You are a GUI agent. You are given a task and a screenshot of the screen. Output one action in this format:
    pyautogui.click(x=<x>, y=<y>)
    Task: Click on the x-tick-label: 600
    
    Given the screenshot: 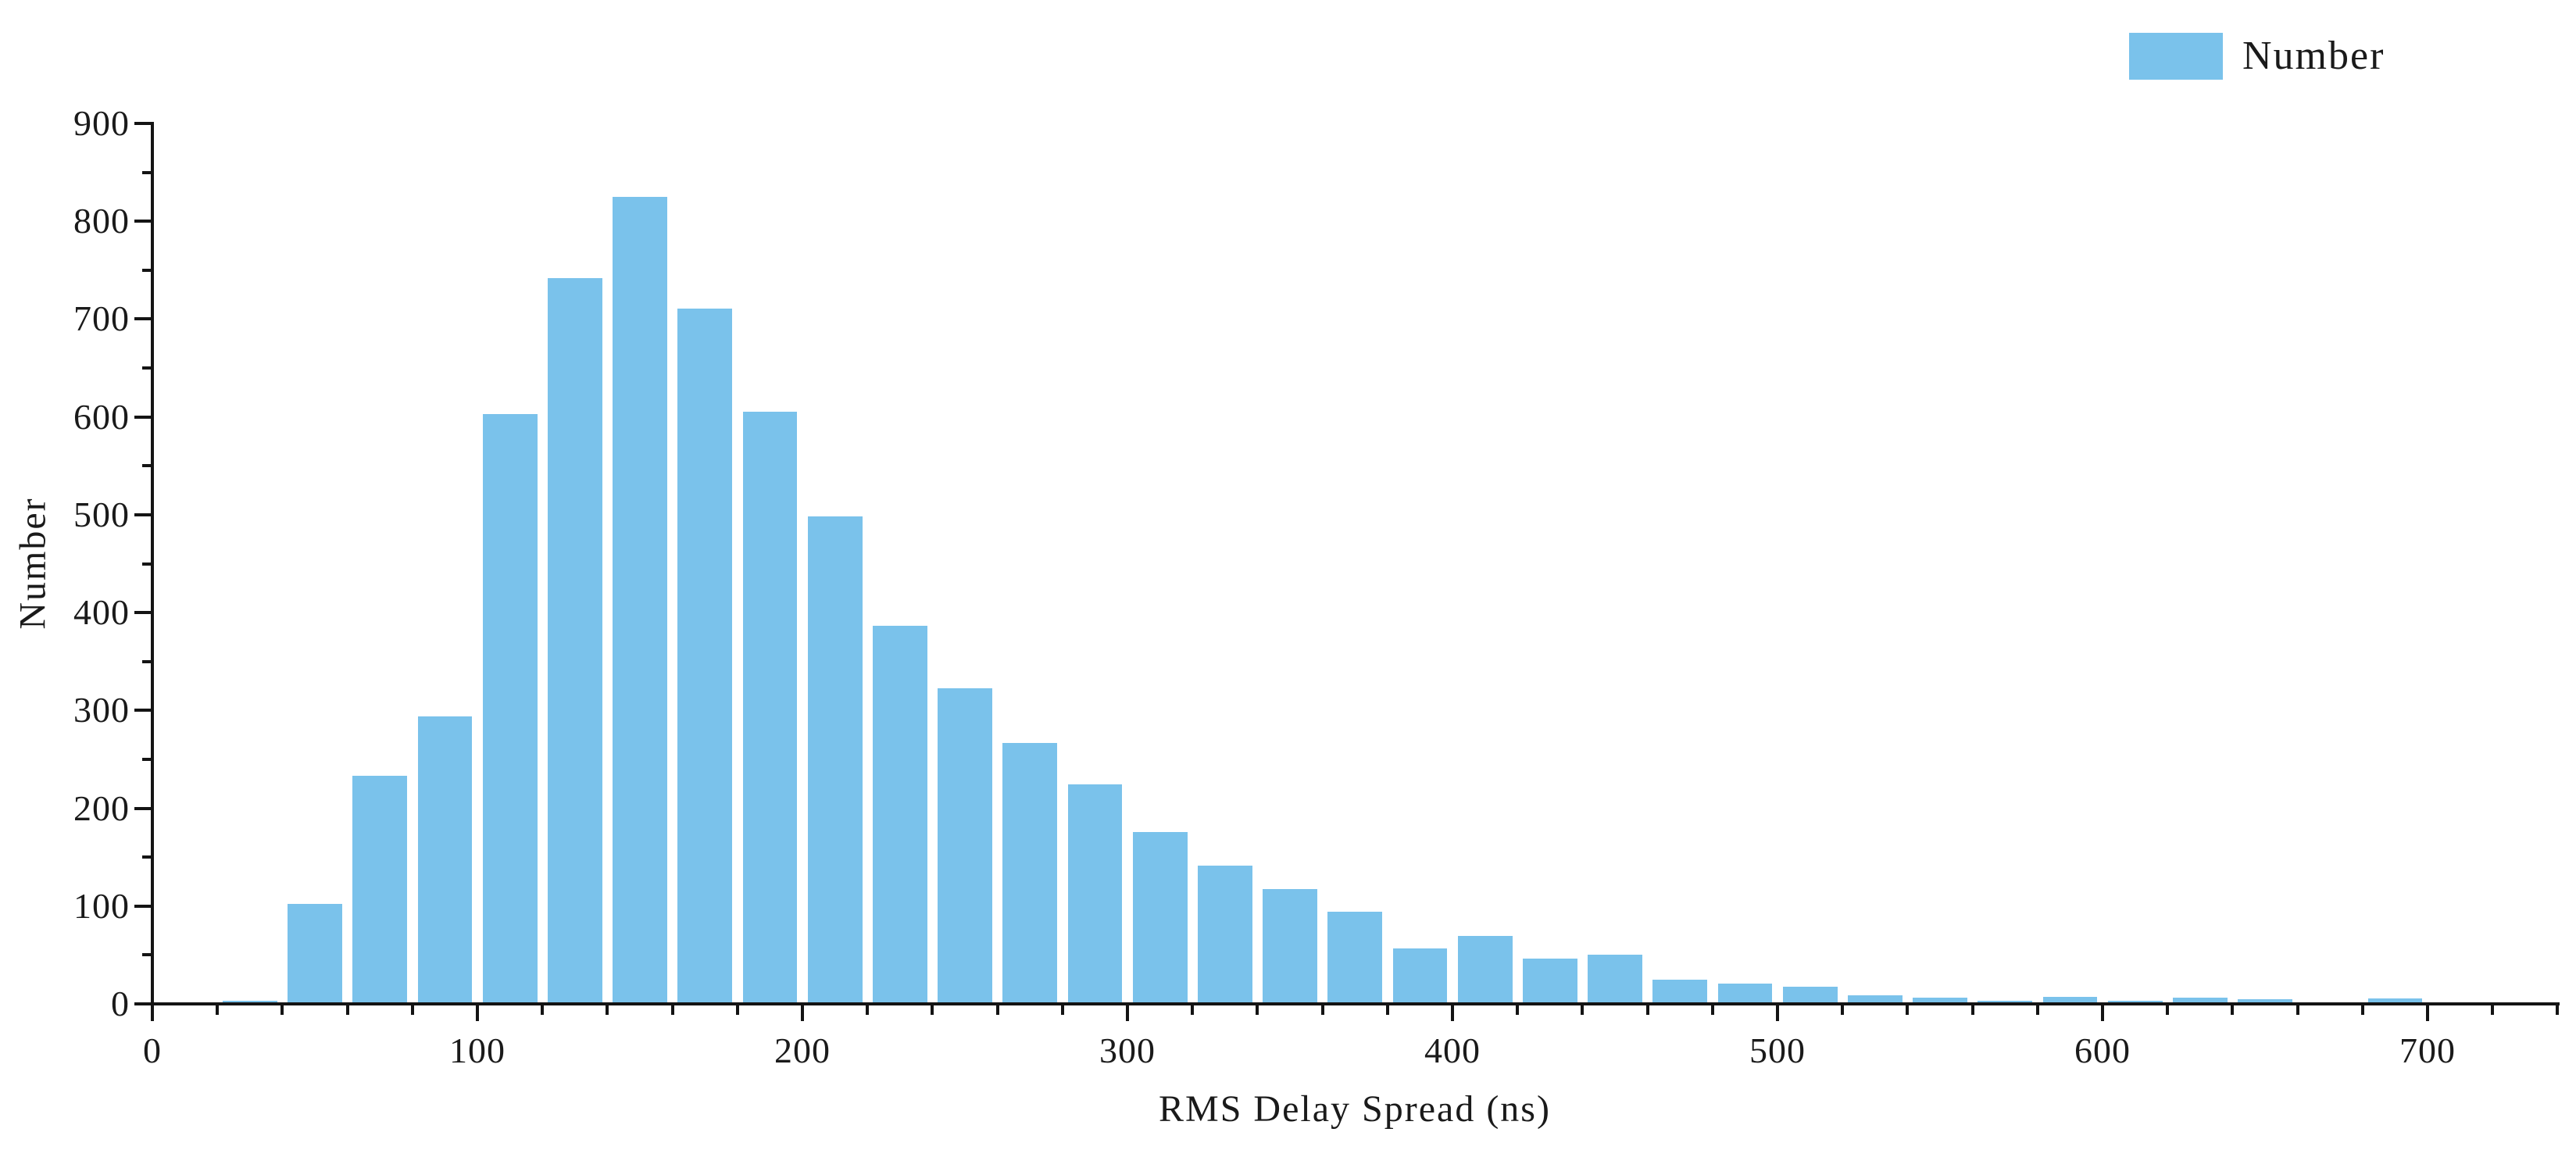 What is the action you would take?
    pyautogui.click(x=2103, y=1050)
    